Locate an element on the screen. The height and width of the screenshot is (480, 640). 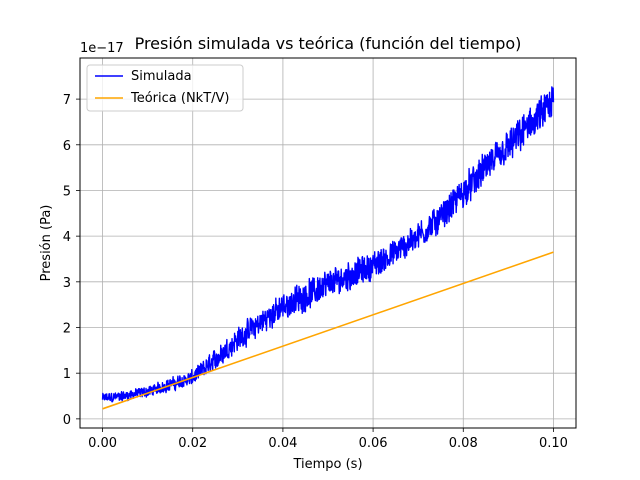
x-tick-label: 0.04 is located at coordinates (282, 443).